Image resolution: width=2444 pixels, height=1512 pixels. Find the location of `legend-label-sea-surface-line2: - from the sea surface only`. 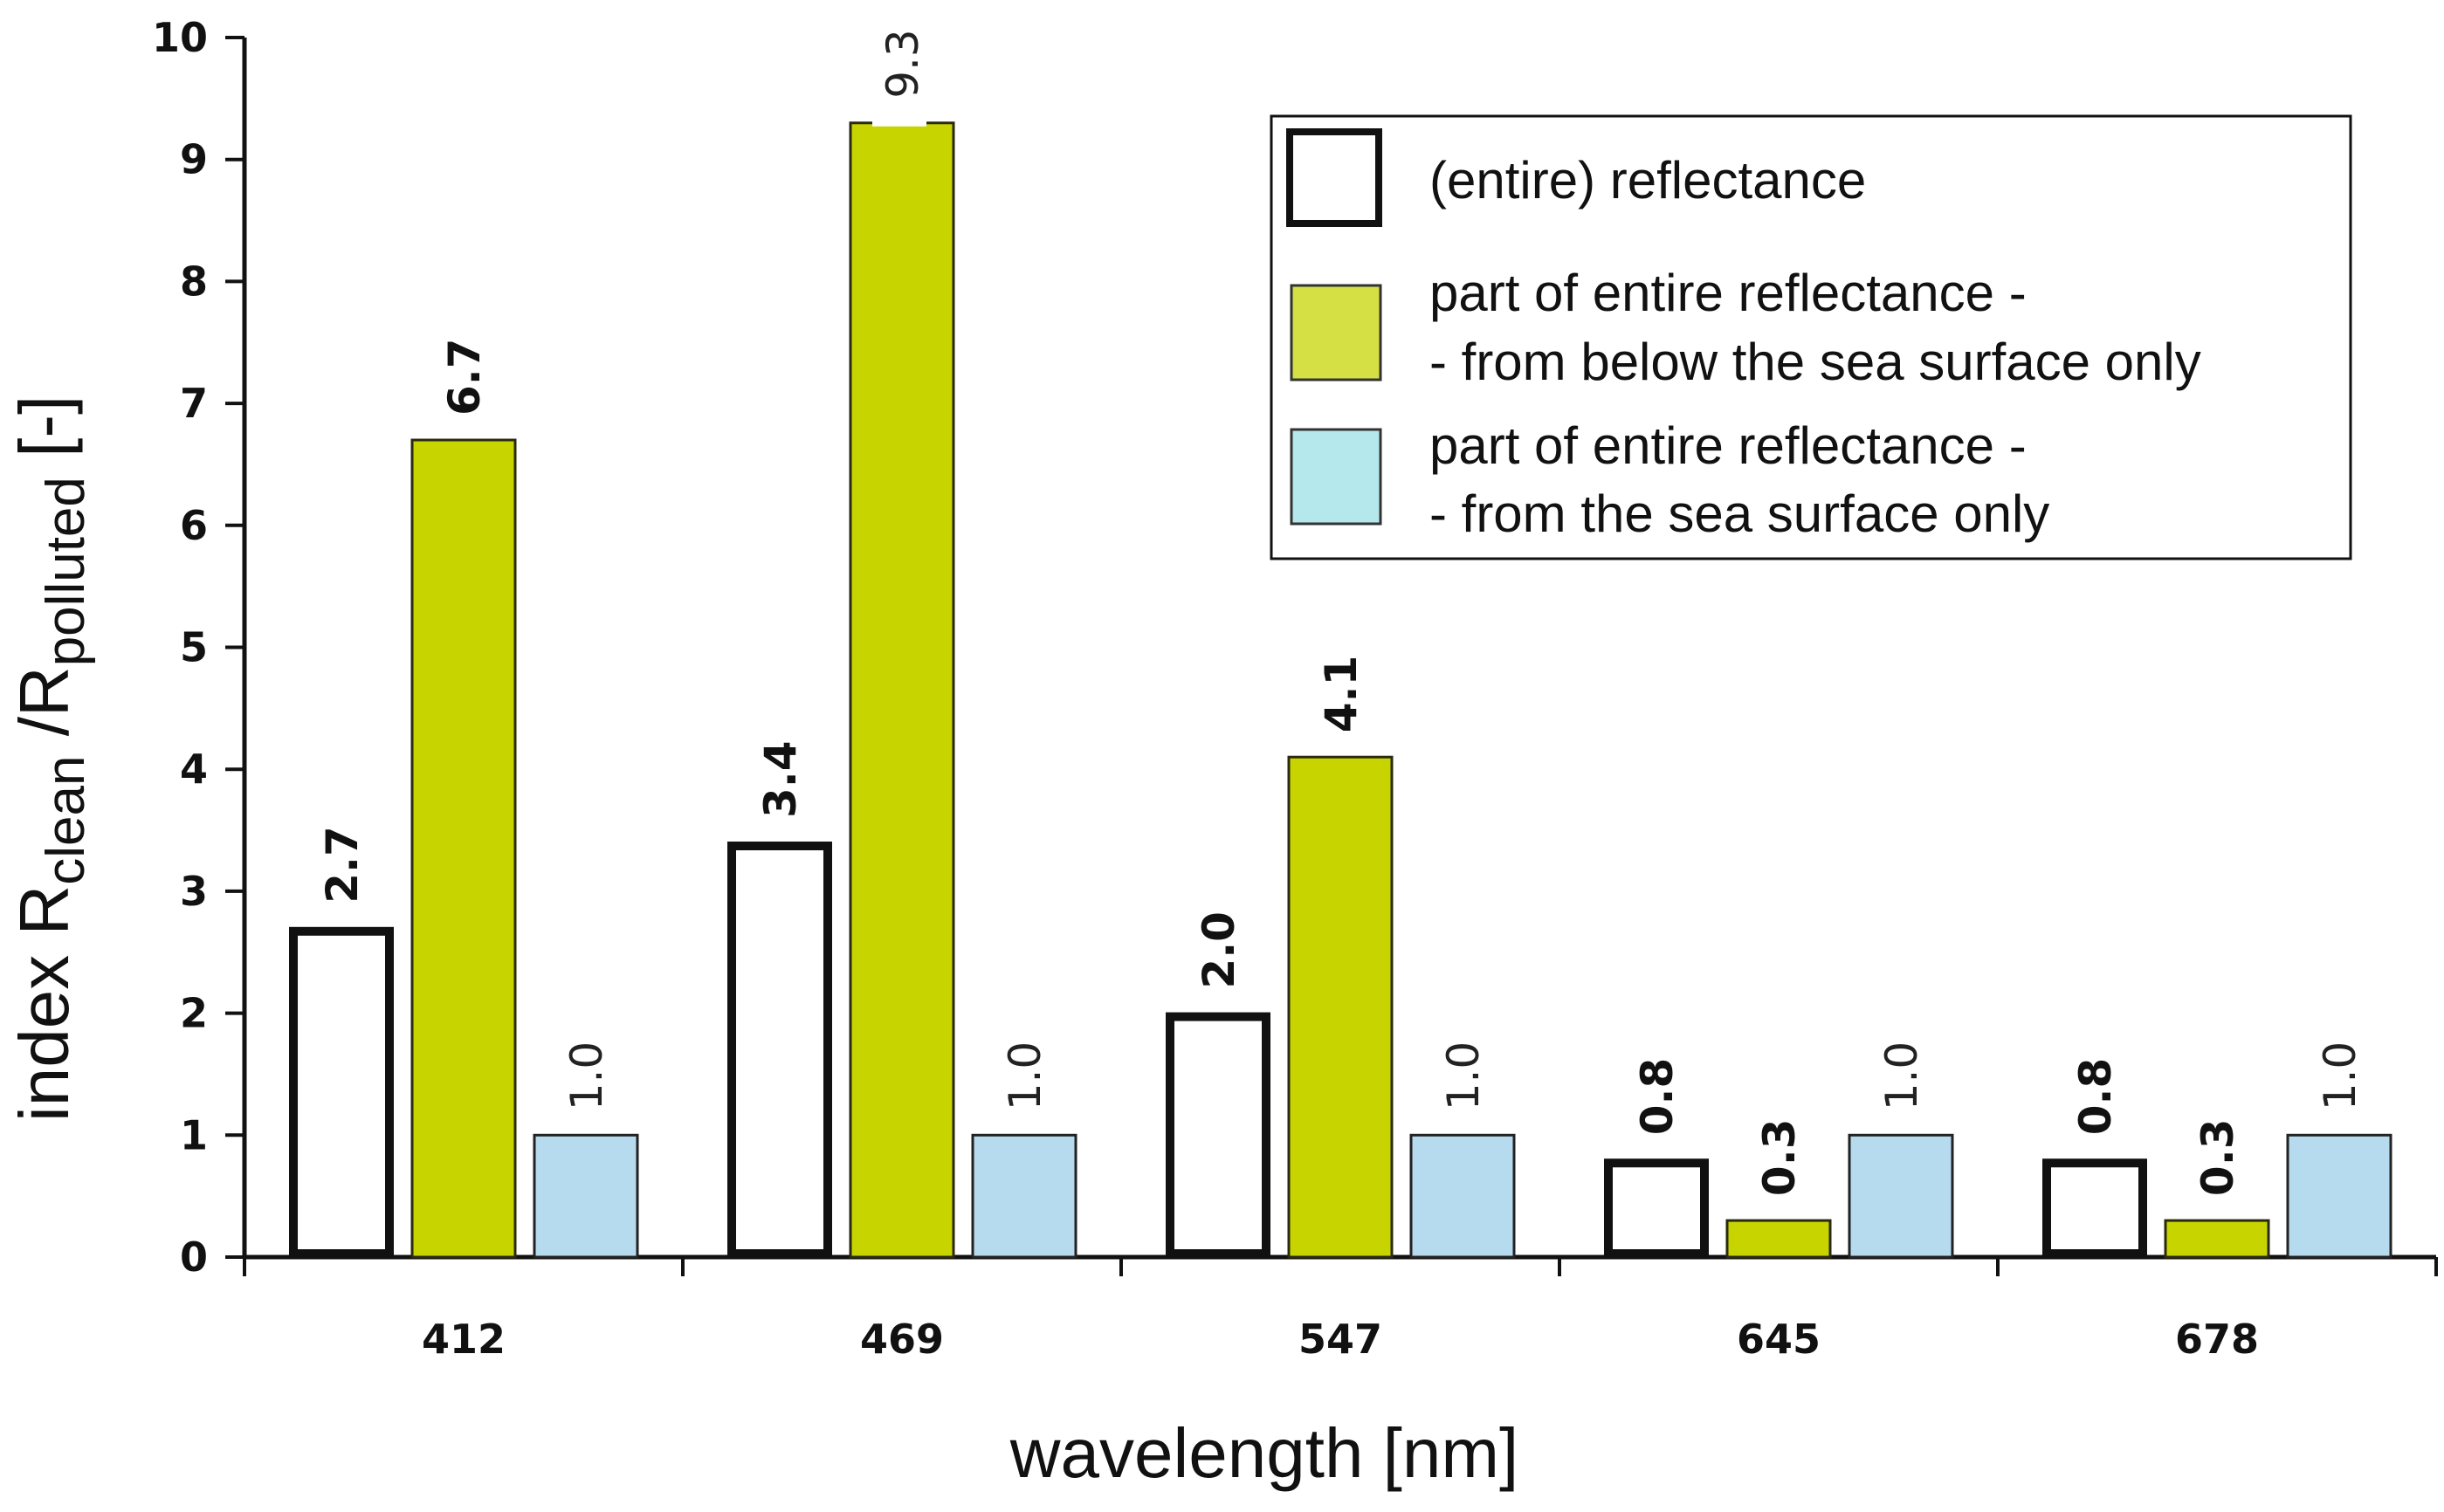

legend-label-sea-surface-line2: - from the sea surface only is located at coordinates (1739, 514).